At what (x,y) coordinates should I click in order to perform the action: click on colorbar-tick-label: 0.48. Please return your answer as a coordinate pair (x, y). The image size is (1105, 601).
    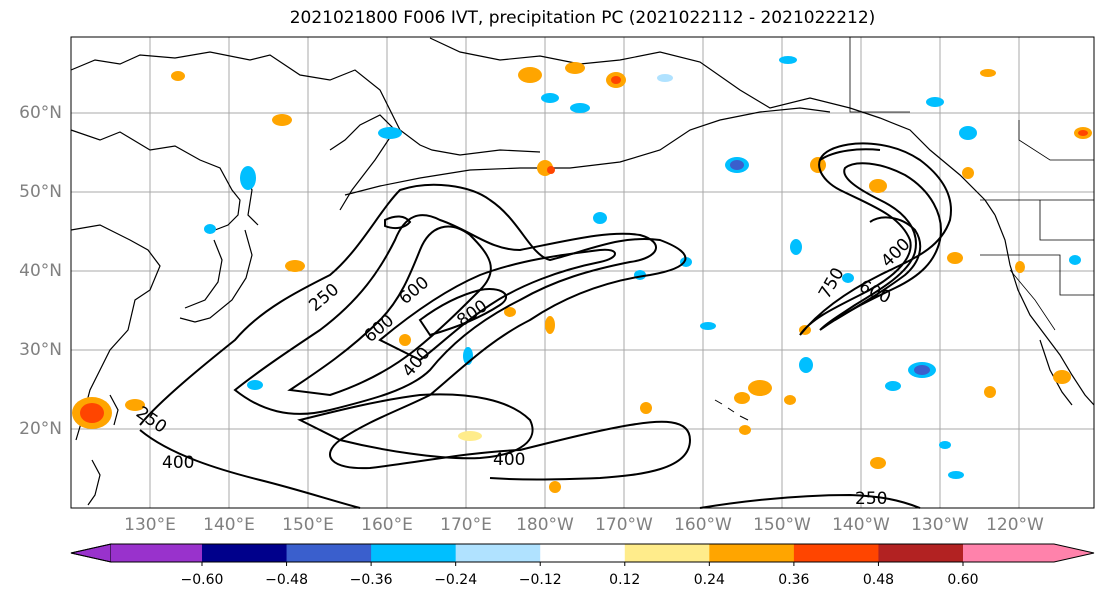
    Looking at the image, I should click on (878, 580).